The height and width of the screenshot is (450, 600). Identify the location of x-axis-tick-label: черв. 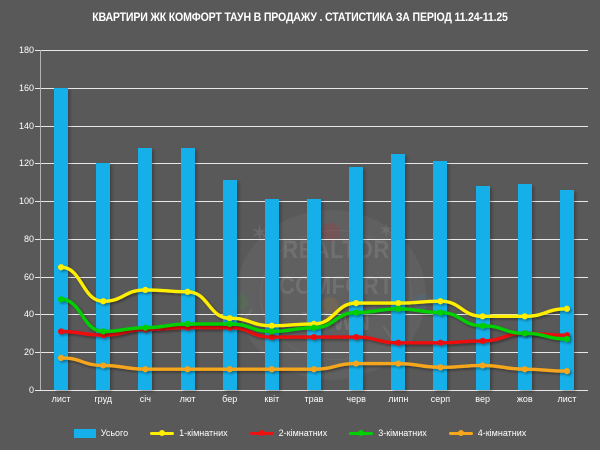
(356, 399).